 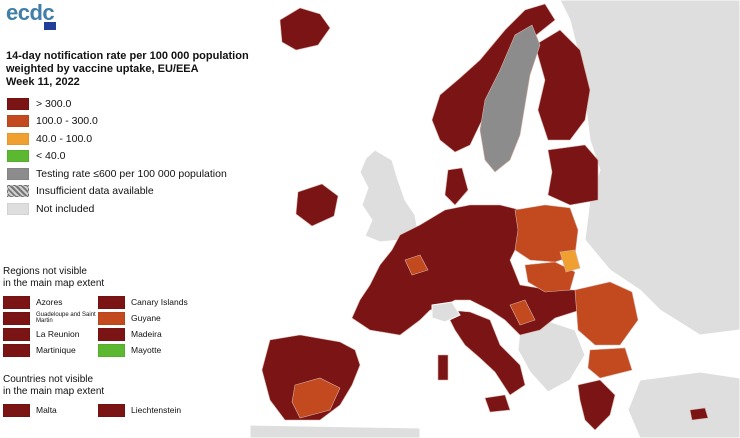 I want to click on testing-rate-countries, so click(x=510, y=98).